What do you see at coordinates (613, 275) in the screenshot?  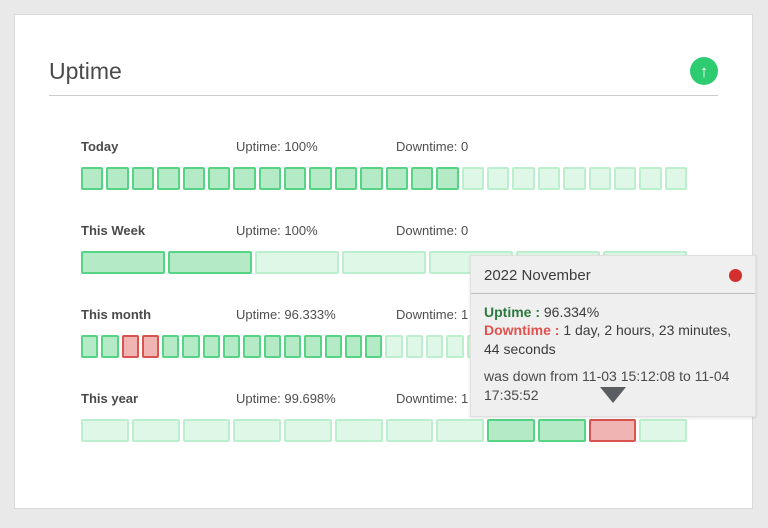 I see `tooltip-header: 2022 November` at bounding box center [613, 275].